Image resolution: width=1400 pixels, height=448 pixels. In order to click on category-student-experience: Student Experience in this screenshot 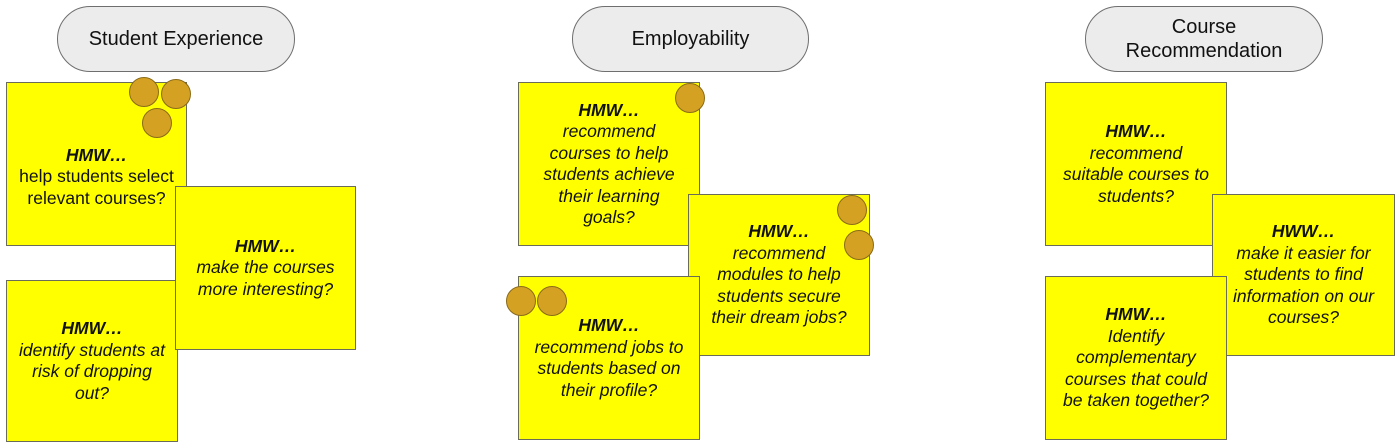, I will do `click(176, 39)`.